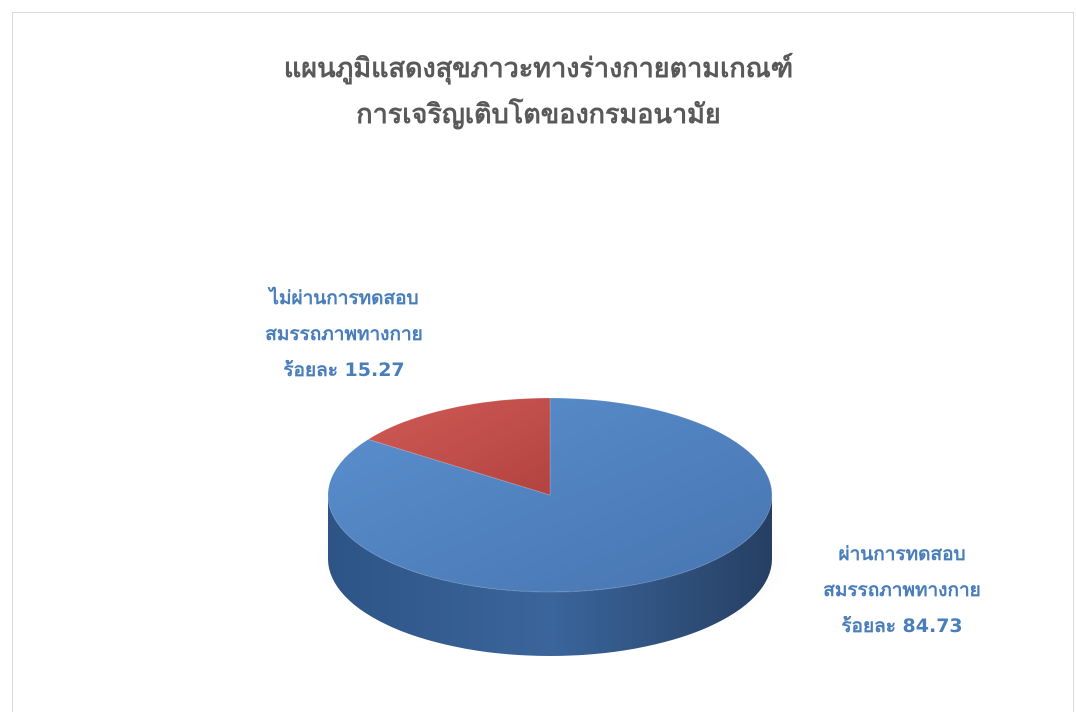 The height and width of the screenshot is (712, 1077). What do you see at coordinates (550, 575) in the screenshot?
I see `pie-side-depth` at bounding box center [550, 575].